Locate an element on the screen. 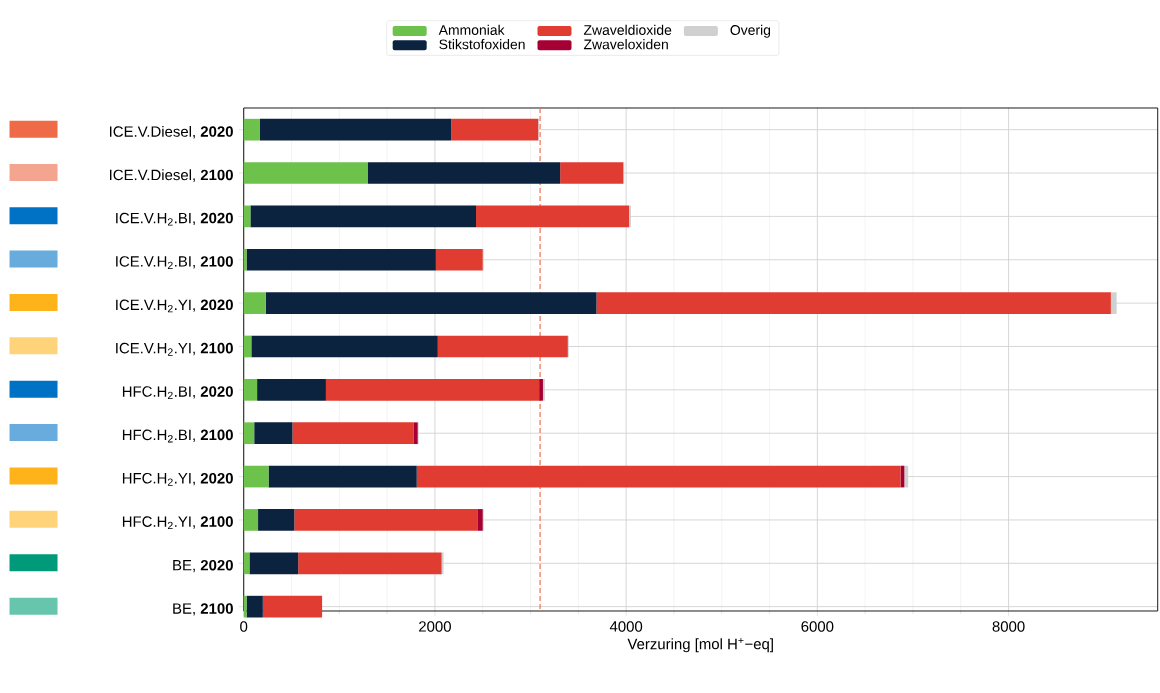 Image resolution: width=1160 pixels, height=693 pixels. y-tick-label: ICE.V.H$_{2}$.YI, 2100 is located at coordinates (174, 349).